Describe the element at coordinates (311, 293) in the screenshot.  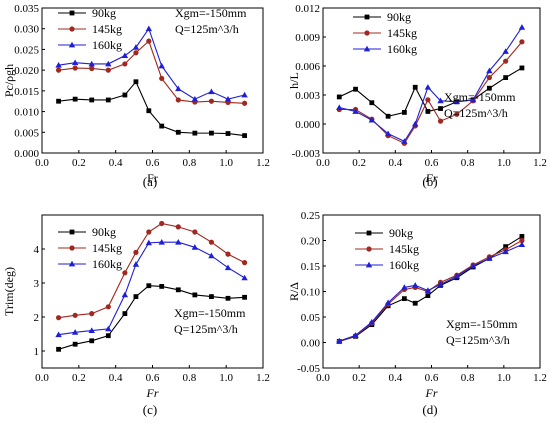
I see `y-tick-label: 0.10` at that location.